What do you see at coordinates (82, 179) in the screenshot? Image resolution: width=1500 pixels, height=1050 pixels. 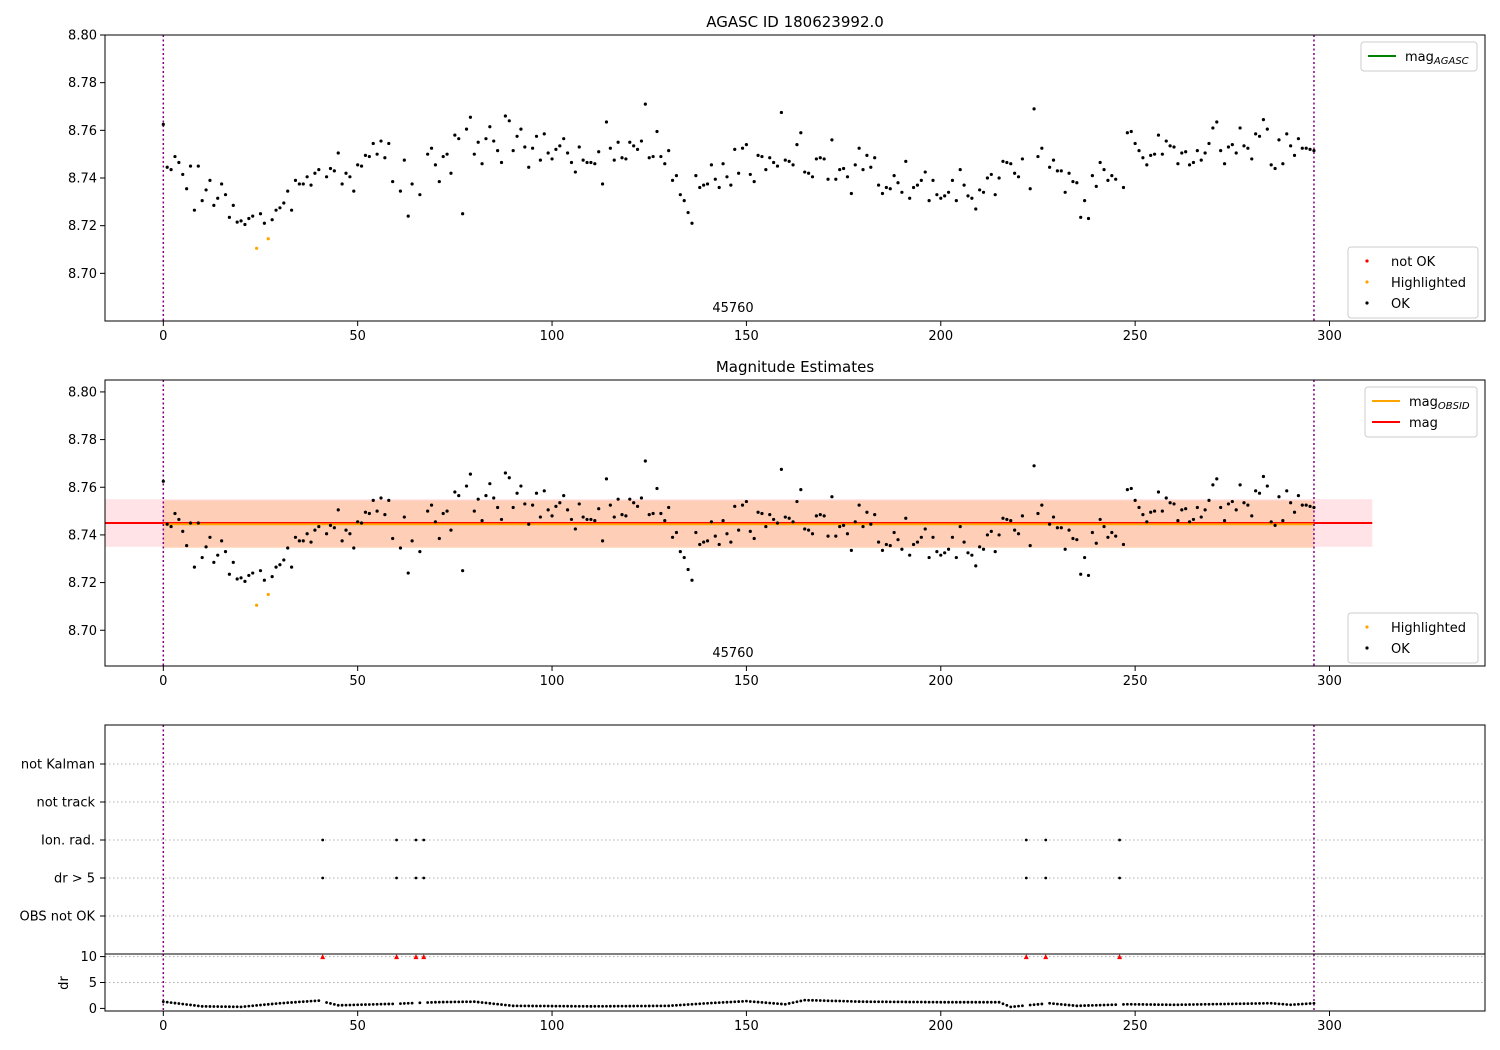 I see `panel-1-ytick-label: 8.74` at bounding box center [82, 179].